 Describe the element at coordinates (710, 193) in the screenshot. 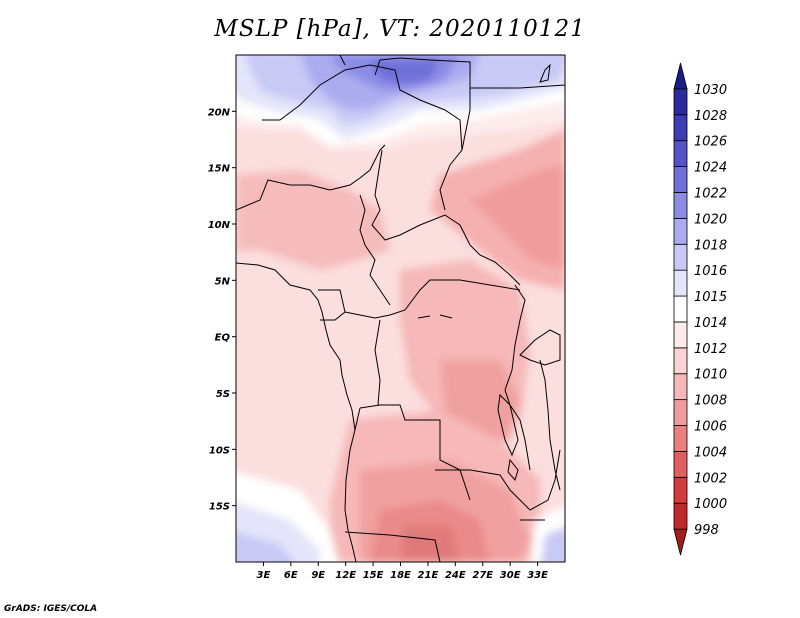

I see `colorbar-label: 1022` at that location.